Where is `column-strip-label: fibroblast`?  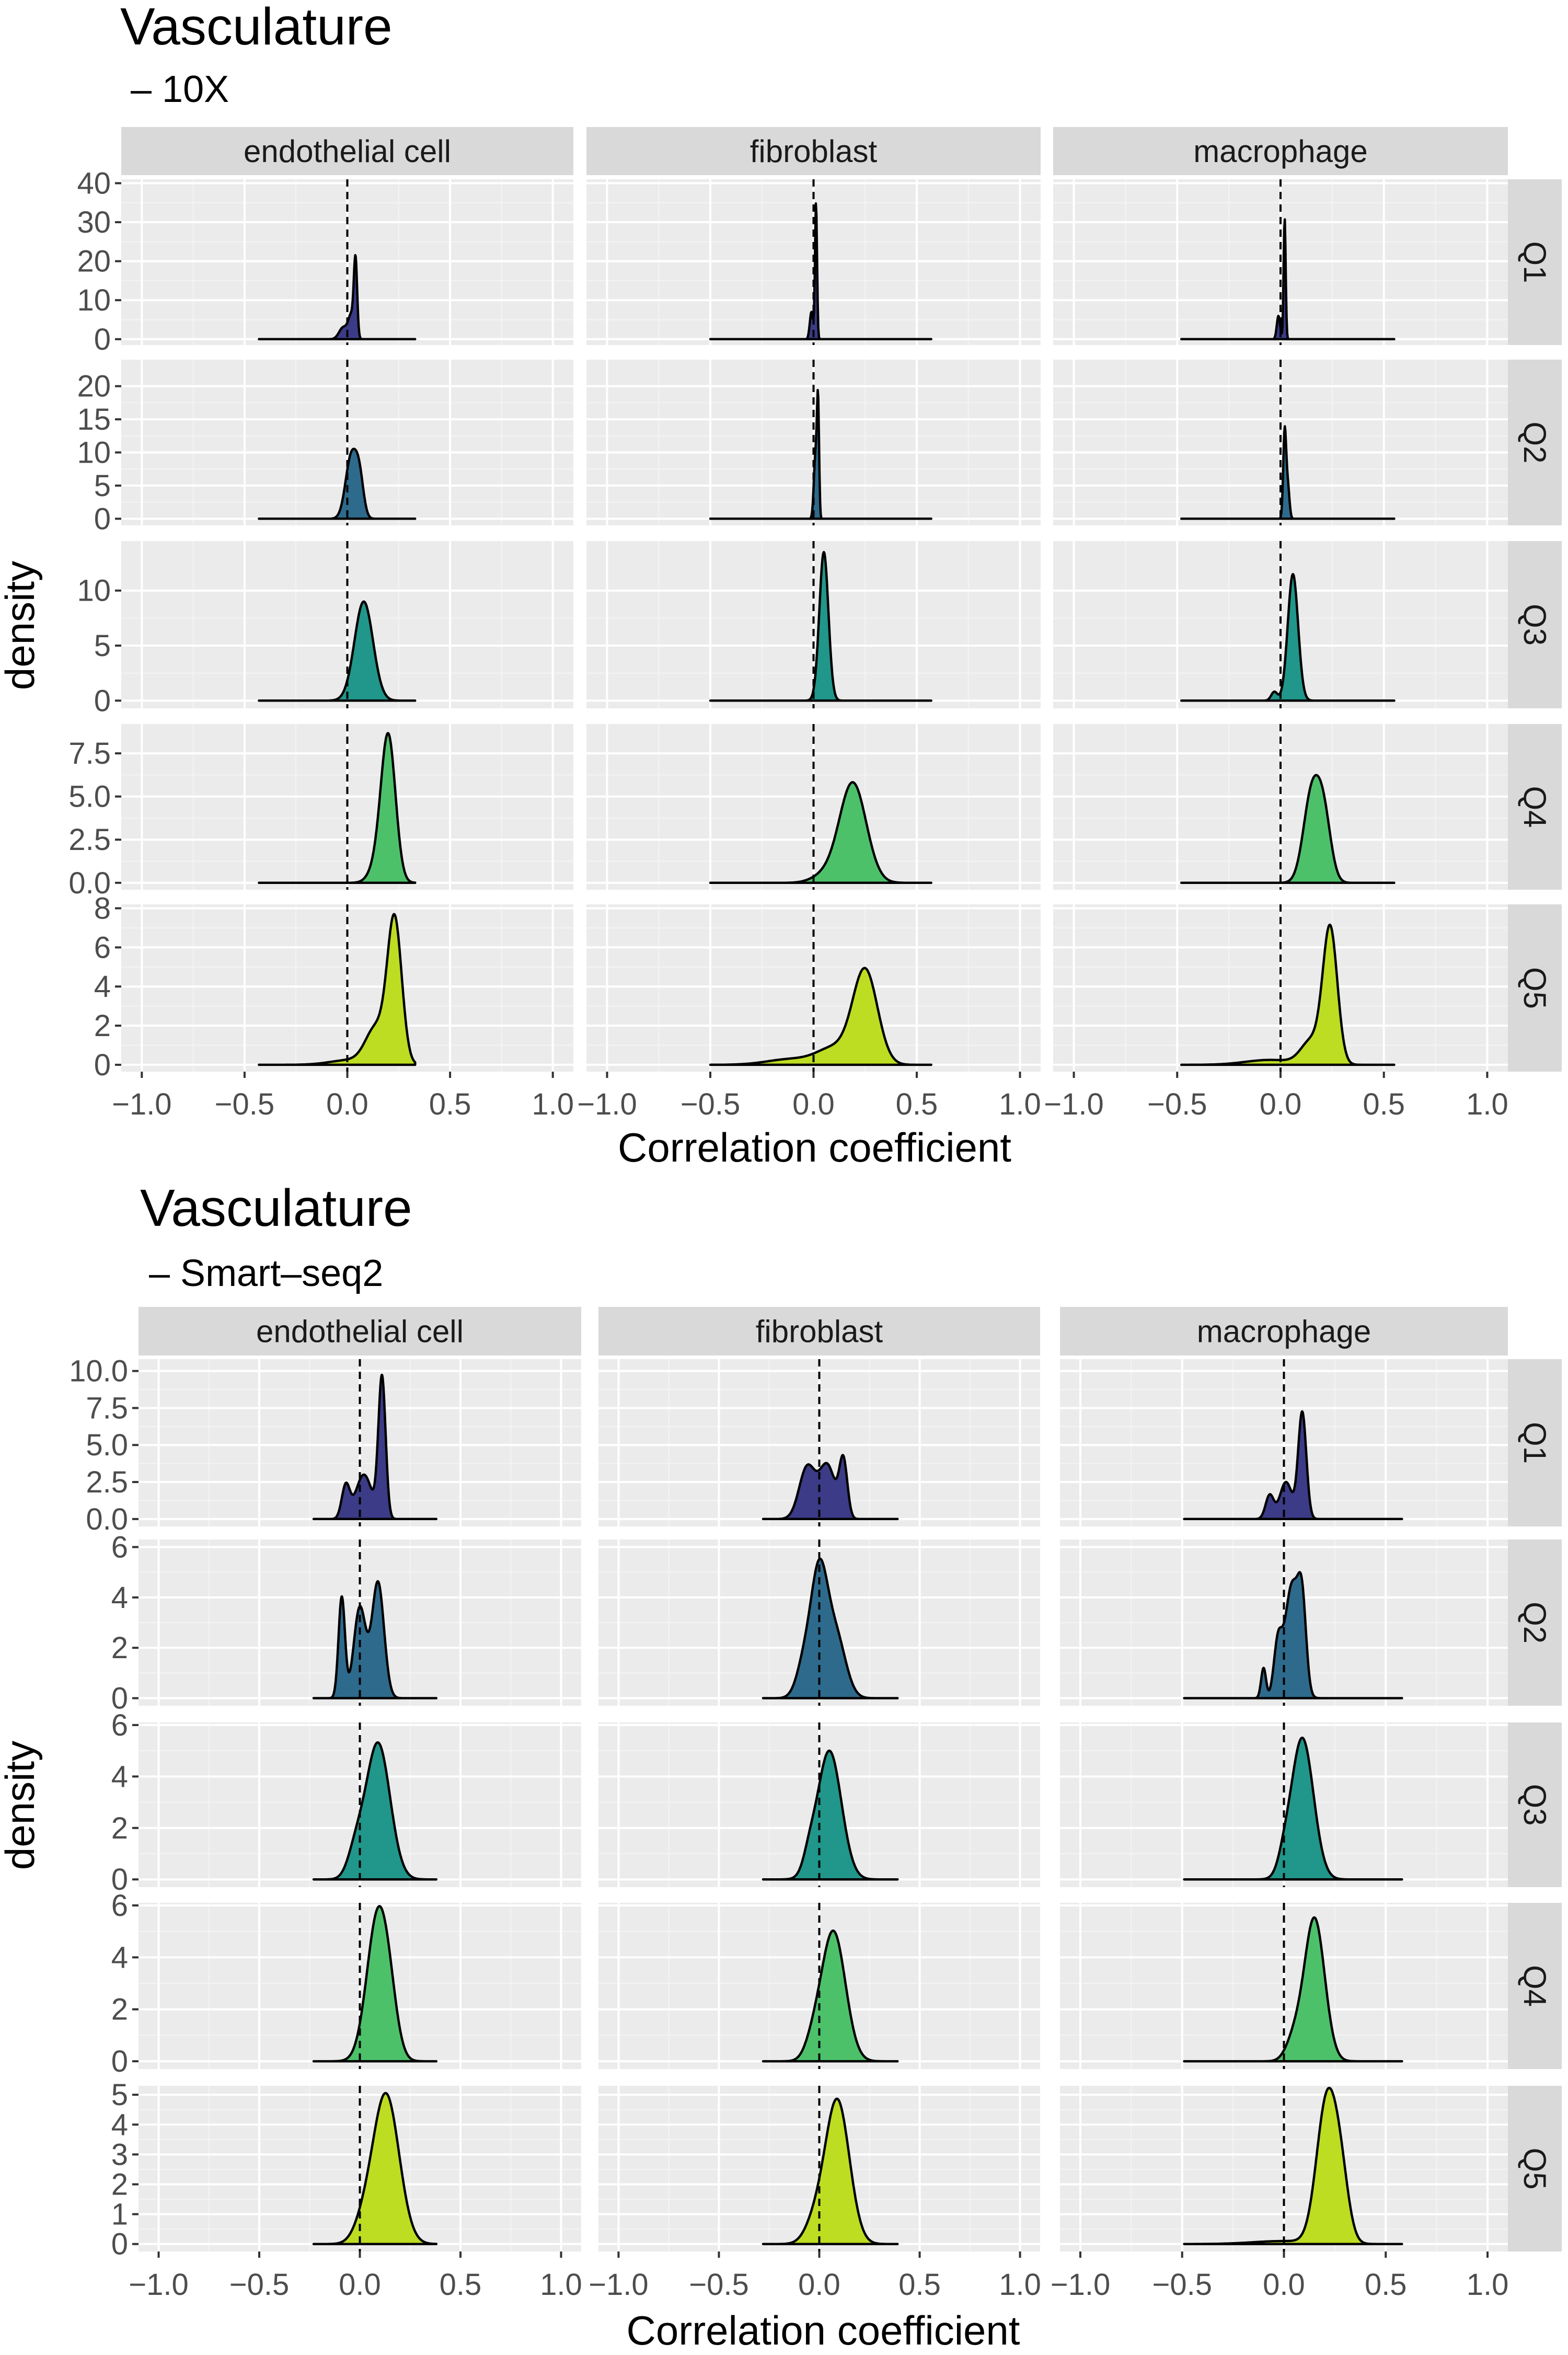 column-strip-label: fibroblast is located at coordinates (814, 151).